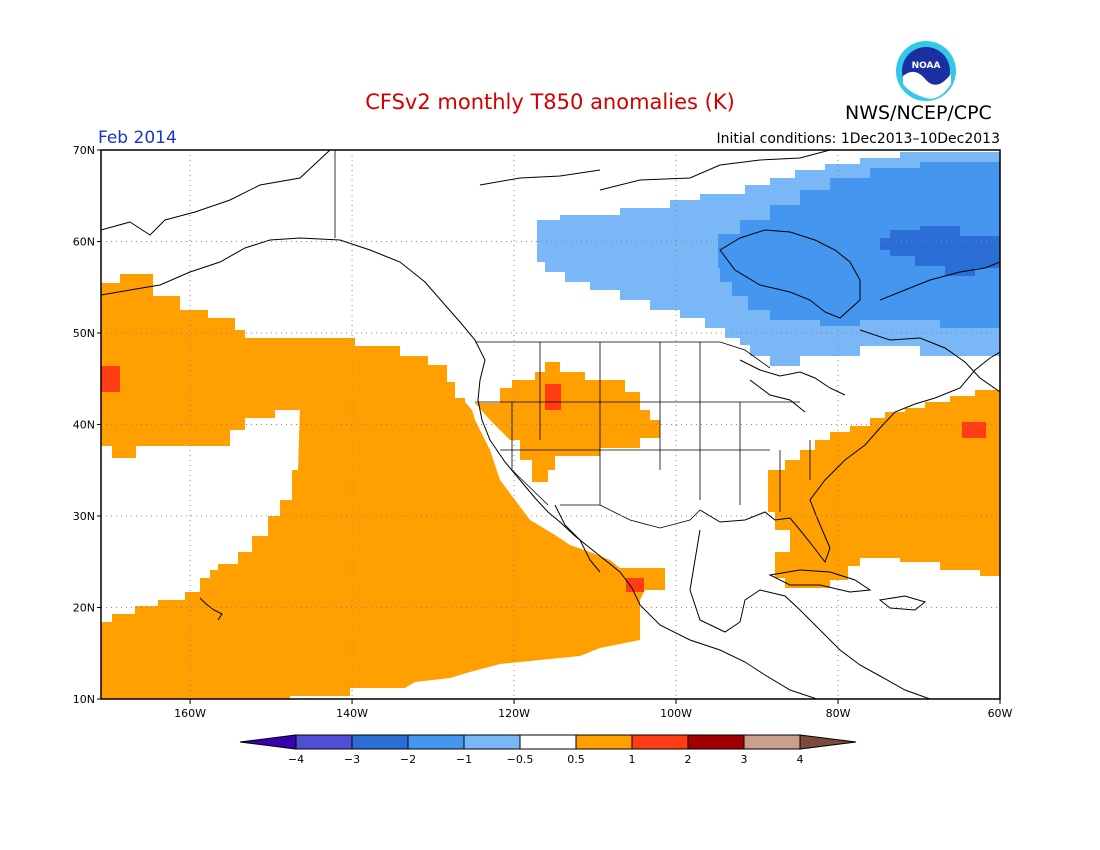 The image size is (1100, 850). What do you see at coordinates (940, 251) in the screenshot?
I see `anomaly-region-labrador-core` at bounding box center [940, 251].